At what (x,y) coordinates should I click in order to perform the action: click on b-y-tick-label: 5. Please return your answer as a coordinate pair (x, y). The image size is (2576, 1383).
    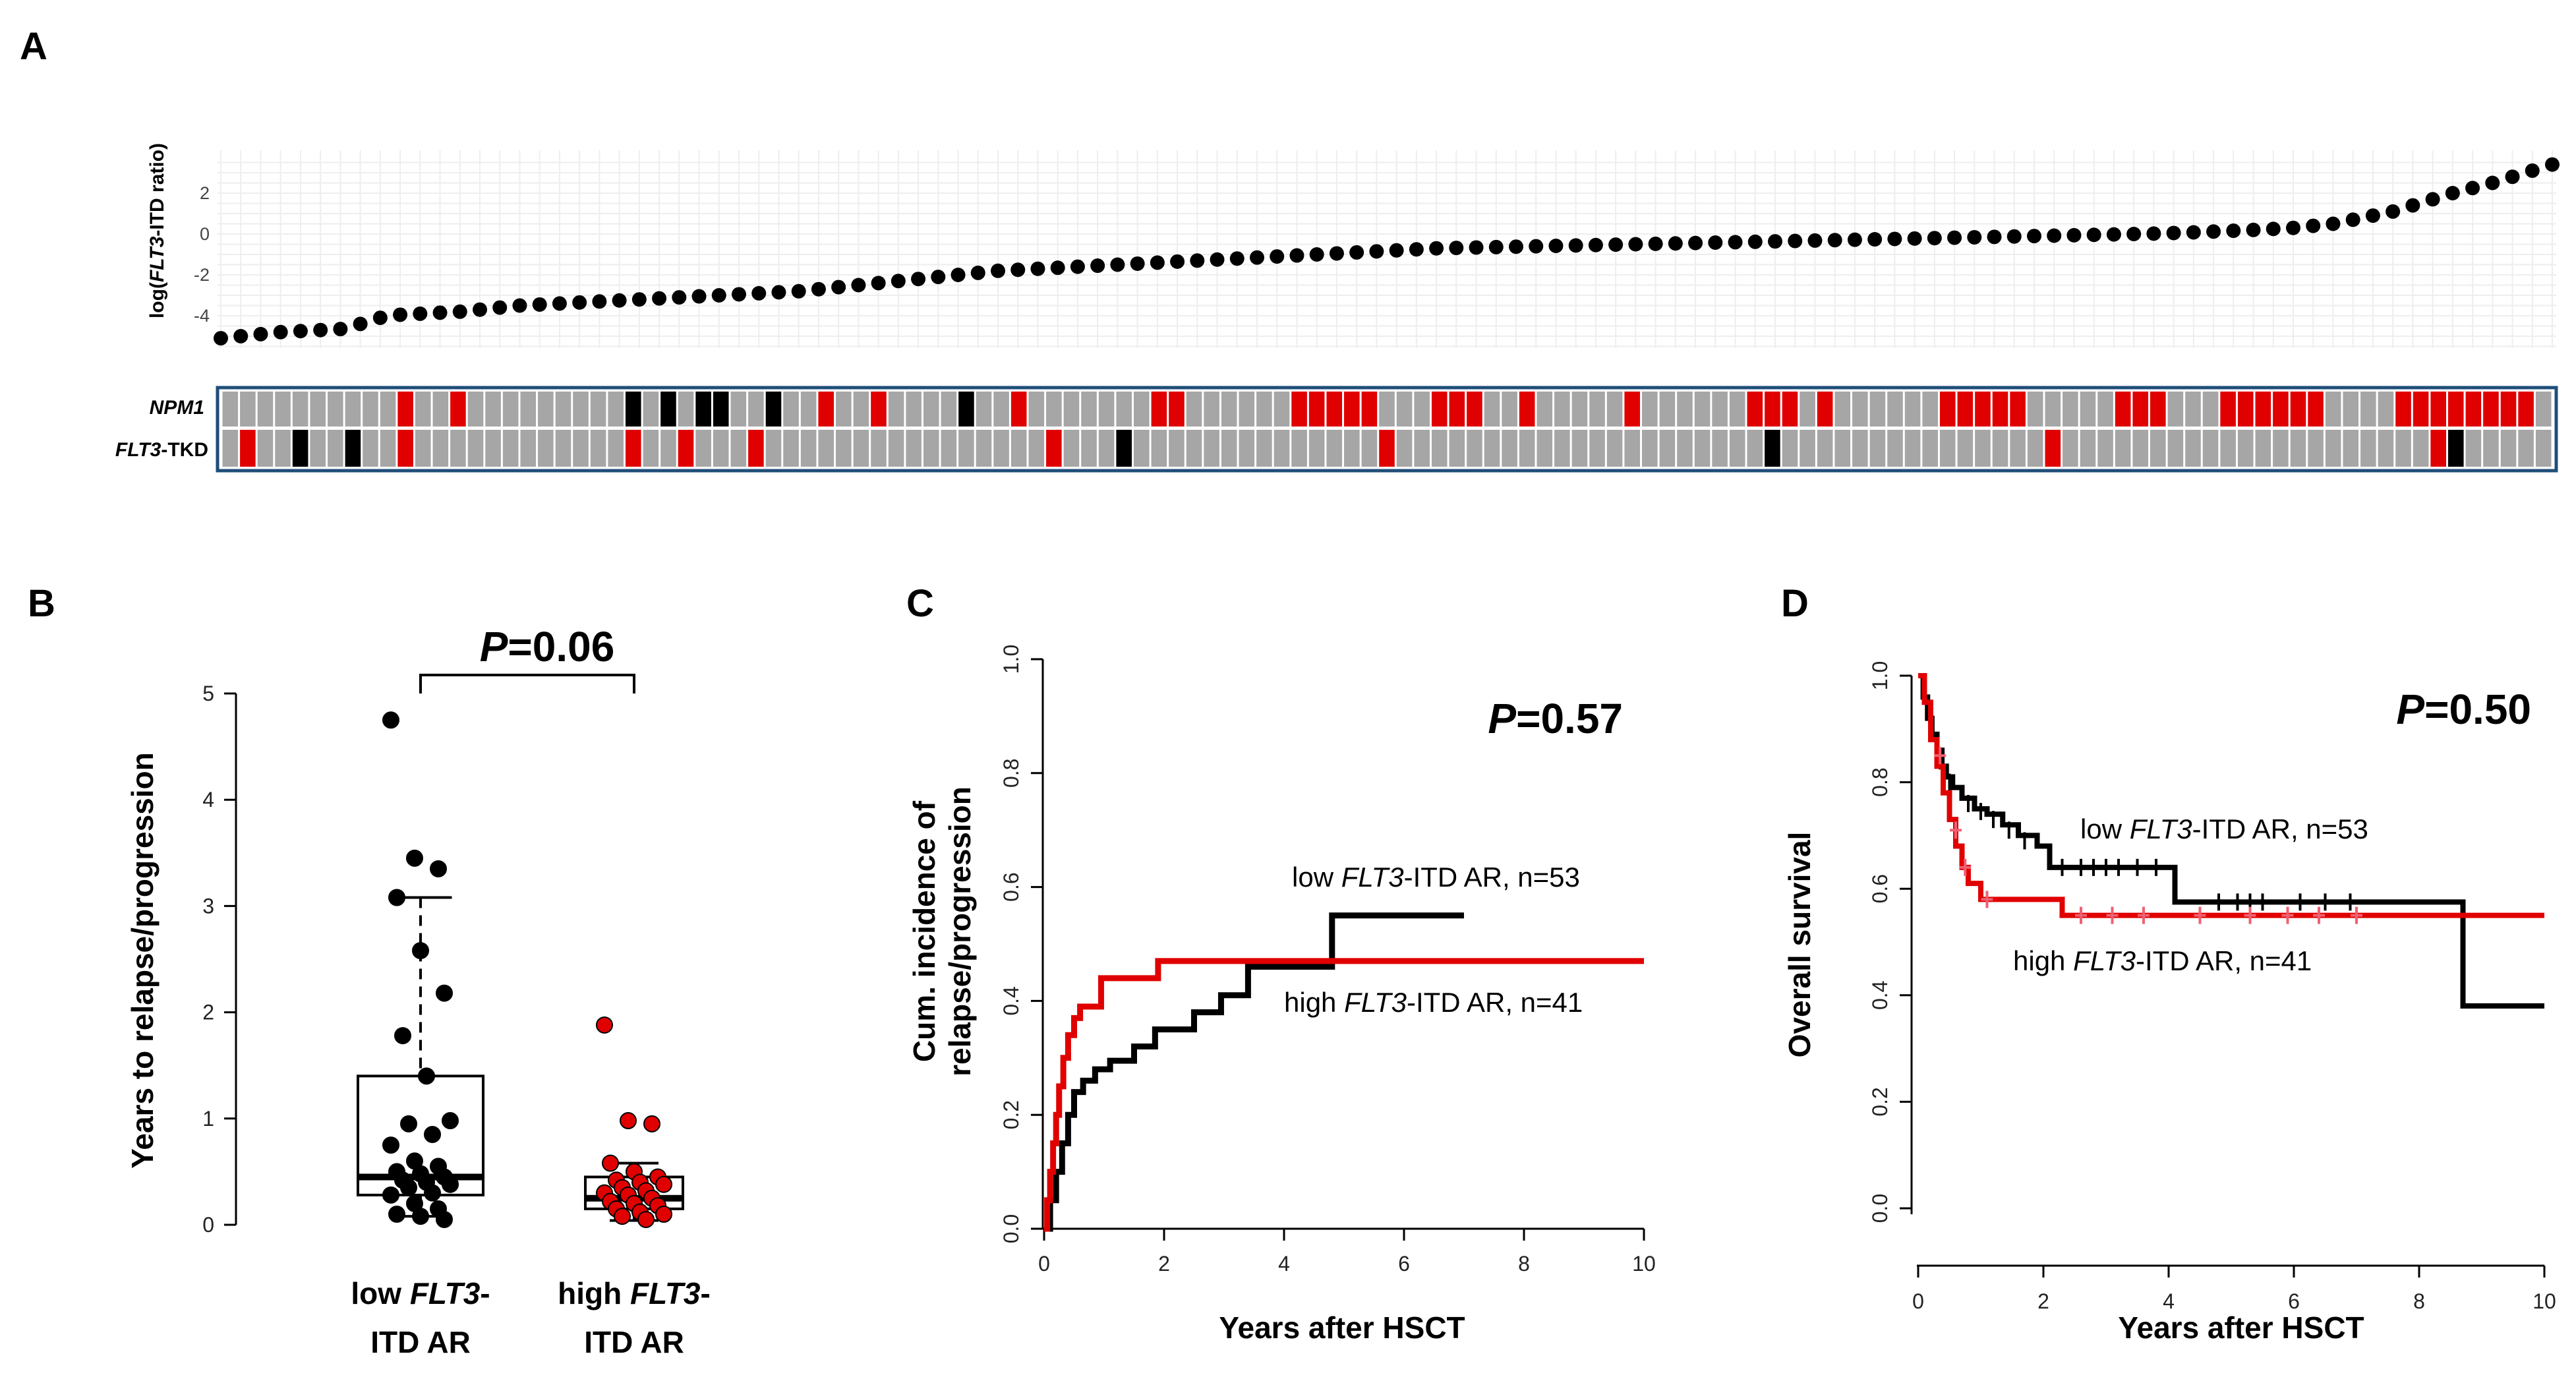
    Looking at the image, I should click on (208, 693).